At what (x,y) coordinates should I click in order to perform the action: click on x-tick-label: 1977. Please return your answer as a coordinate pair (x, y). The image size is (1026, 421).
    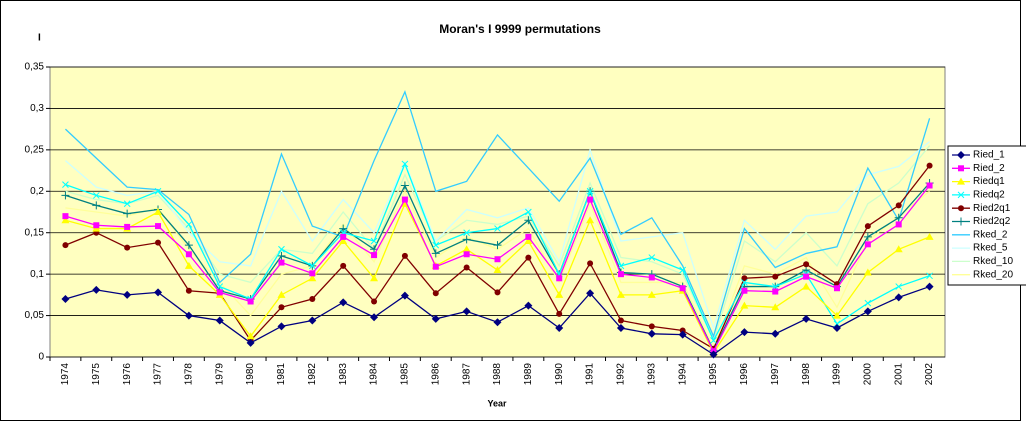
    Looking at the image, I should click on (158, 374).